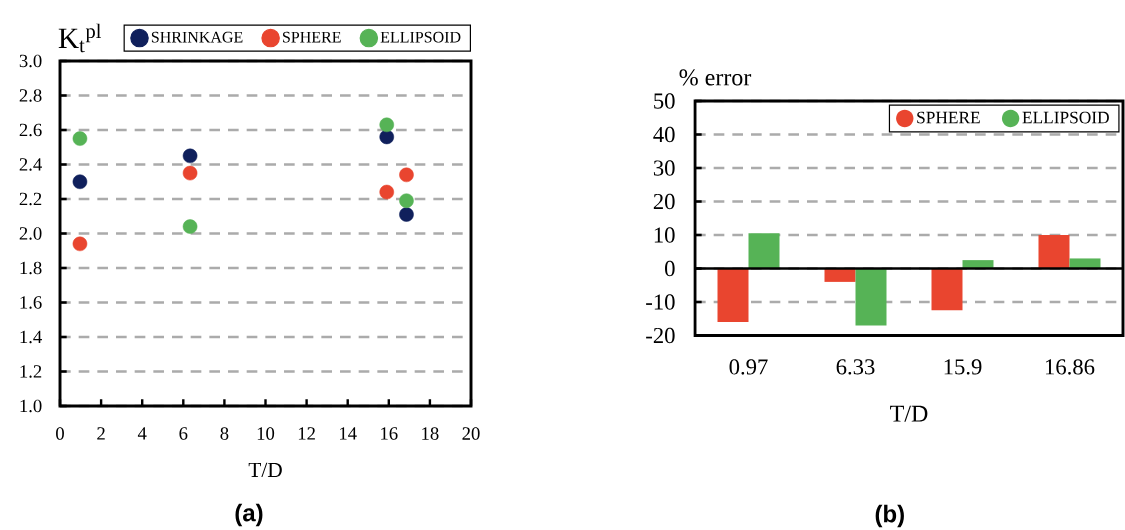  I want to click on x-tick-label: 10, so click(266, 433).